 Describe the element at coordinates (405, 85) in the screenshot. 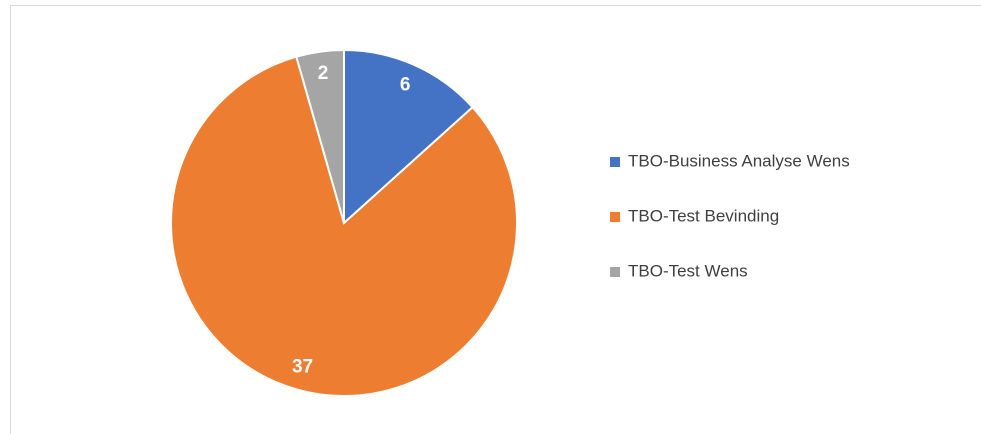

I see `data-label: 6` at that location.